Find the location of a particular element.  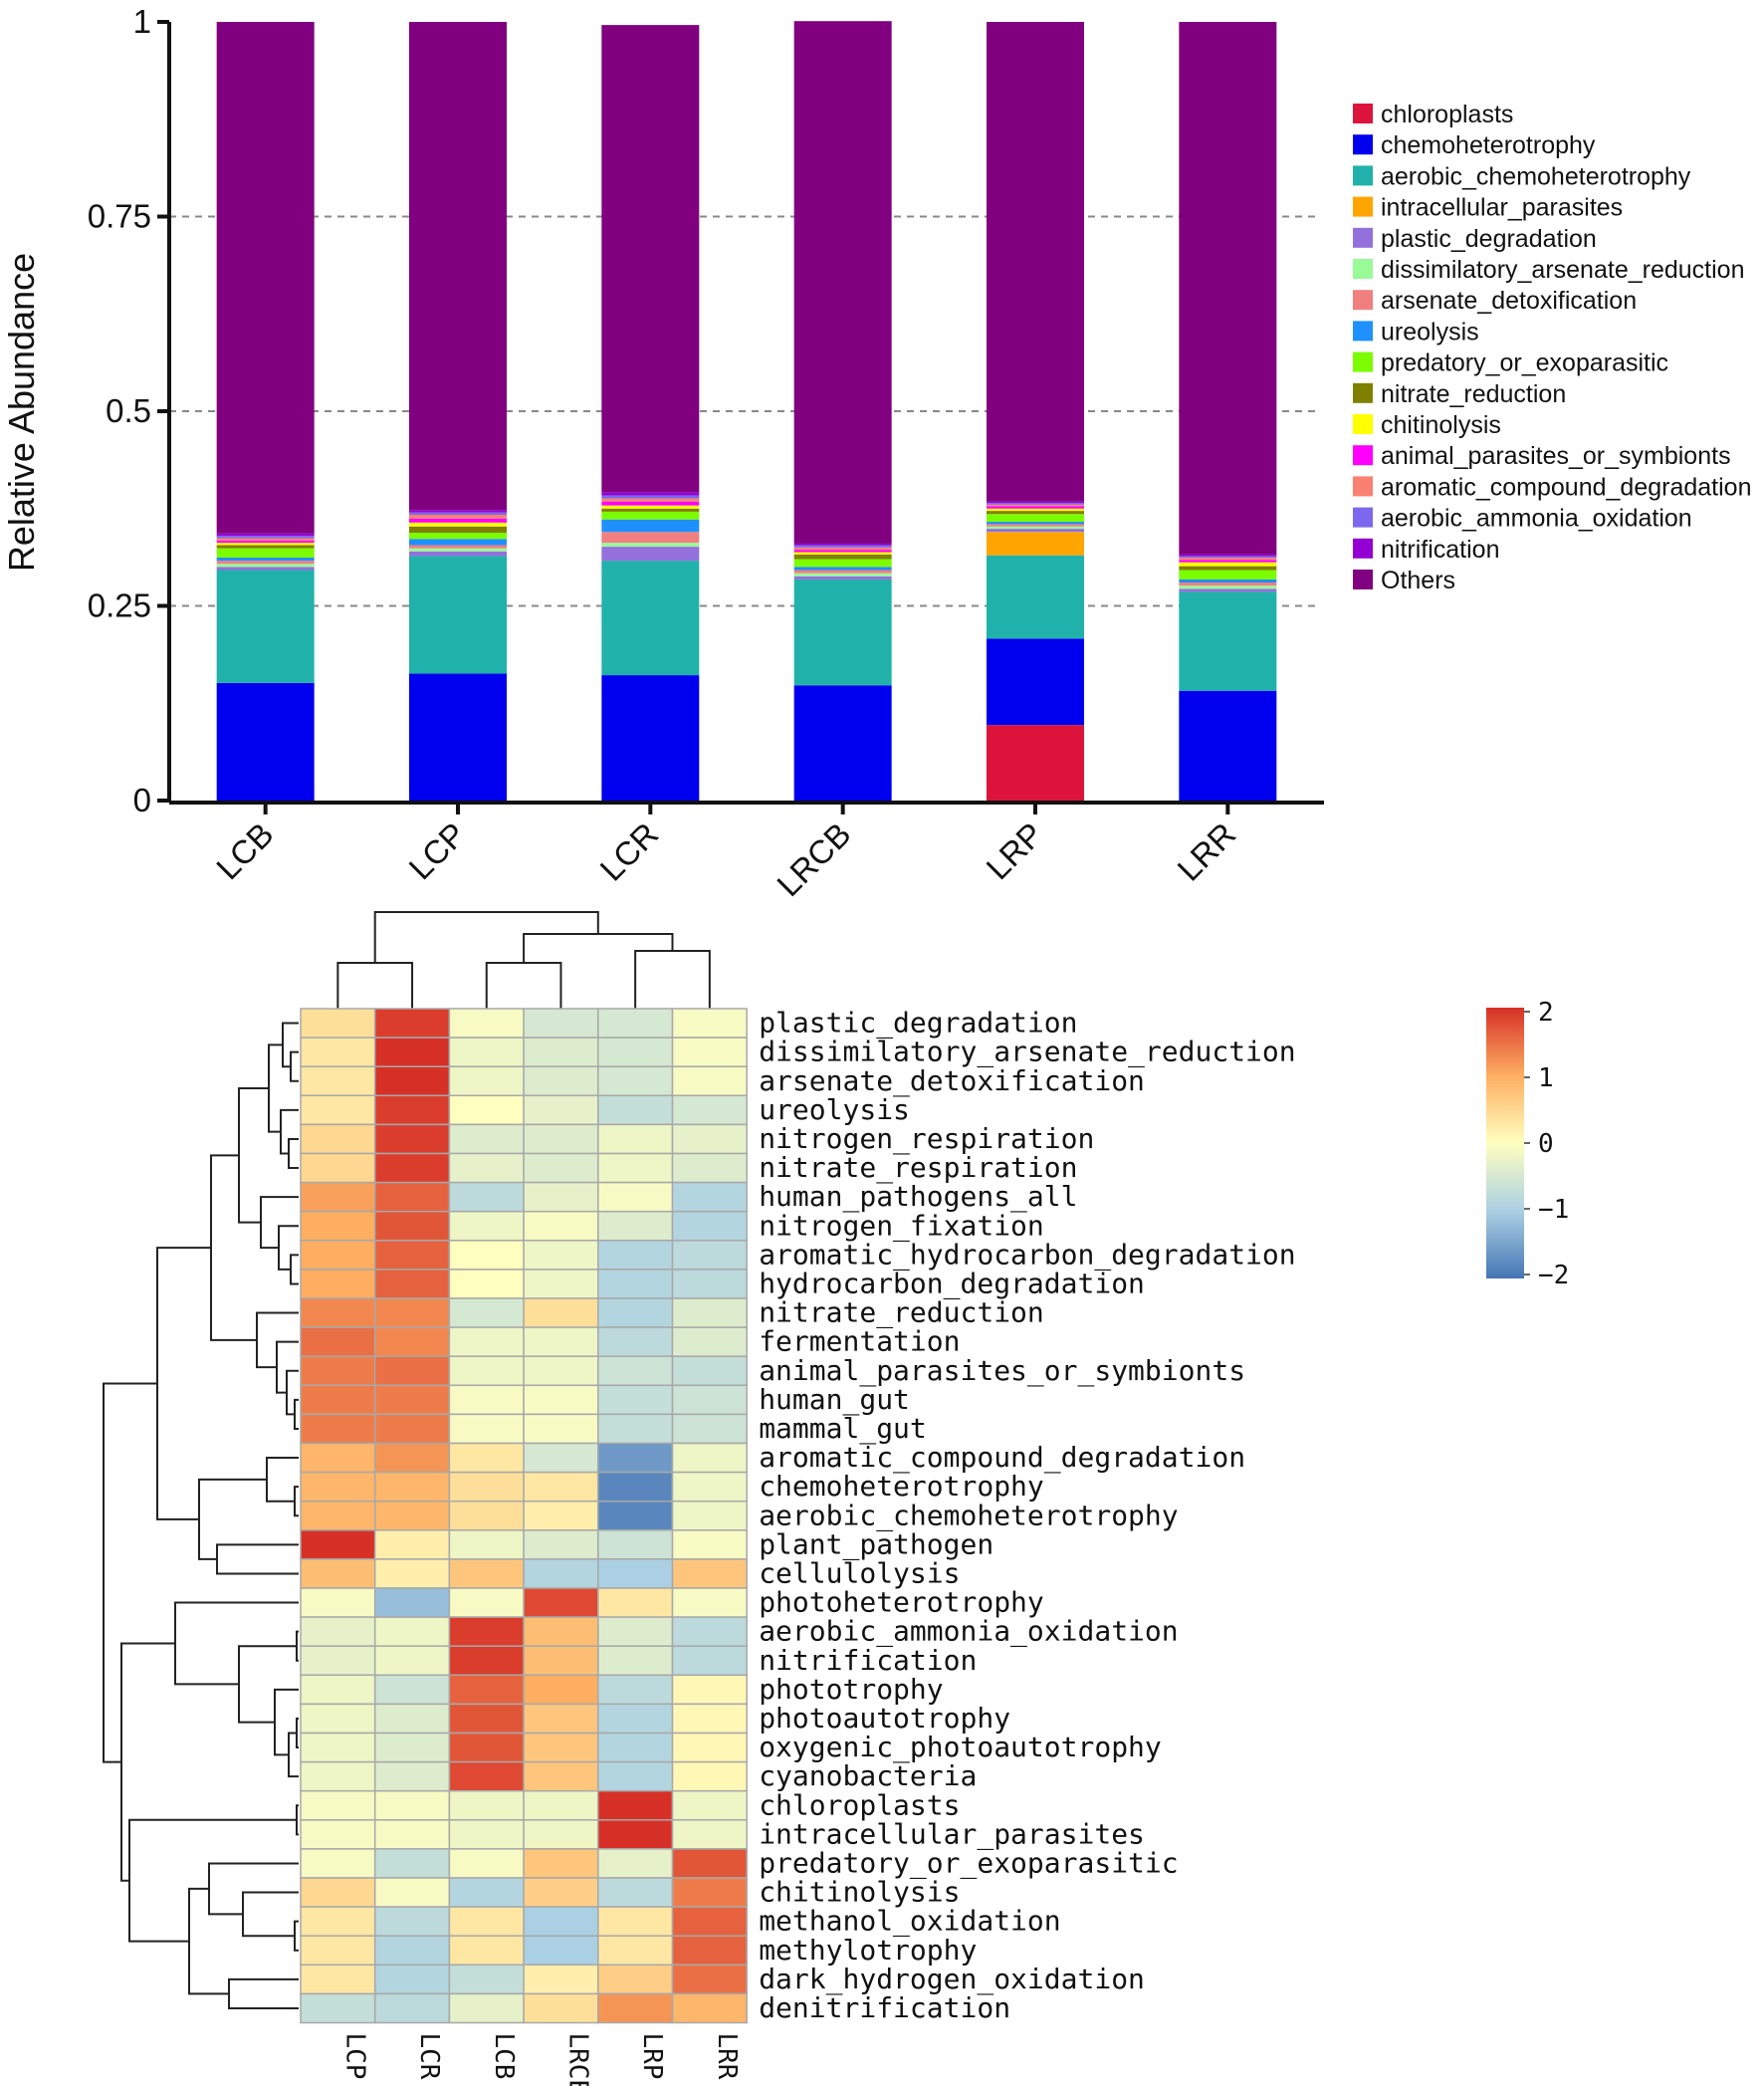

x-axis-categories: LCB LCP LCR LRCB LRP LRR is located at coordinates (725, 853).